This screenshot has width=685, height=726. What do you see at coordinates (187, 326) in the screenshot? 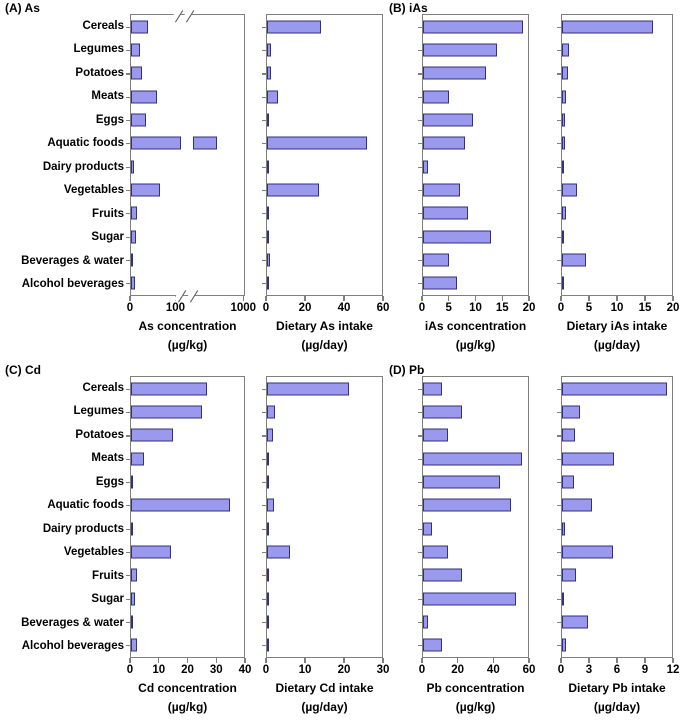
I see `axis-title: As concentration` at bounding box center [187, 326].